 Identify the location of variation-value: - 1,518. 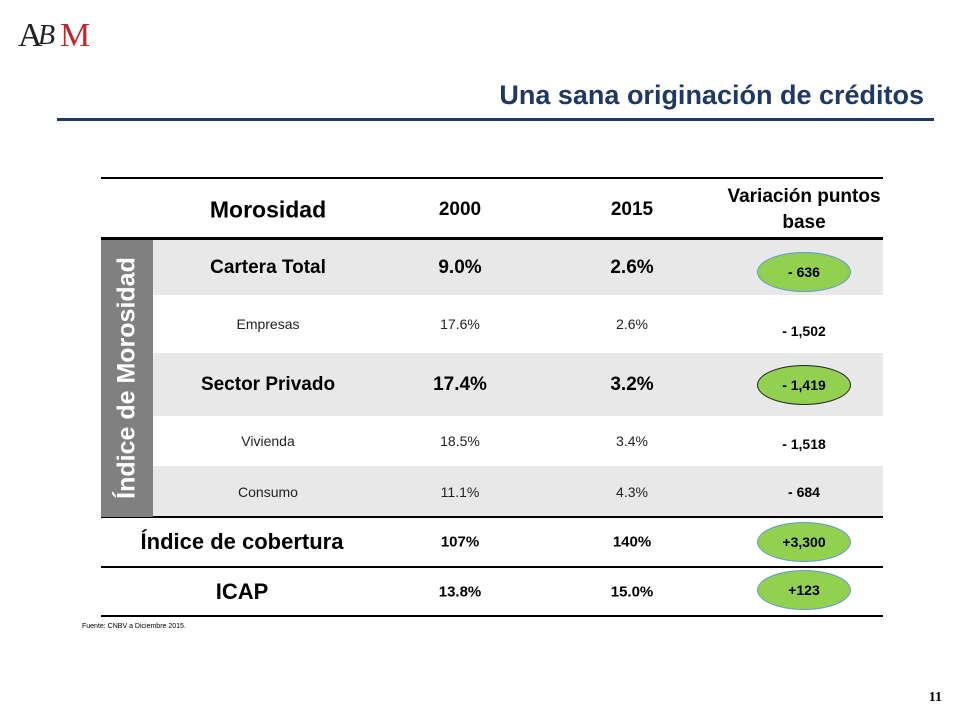
(804, 444).